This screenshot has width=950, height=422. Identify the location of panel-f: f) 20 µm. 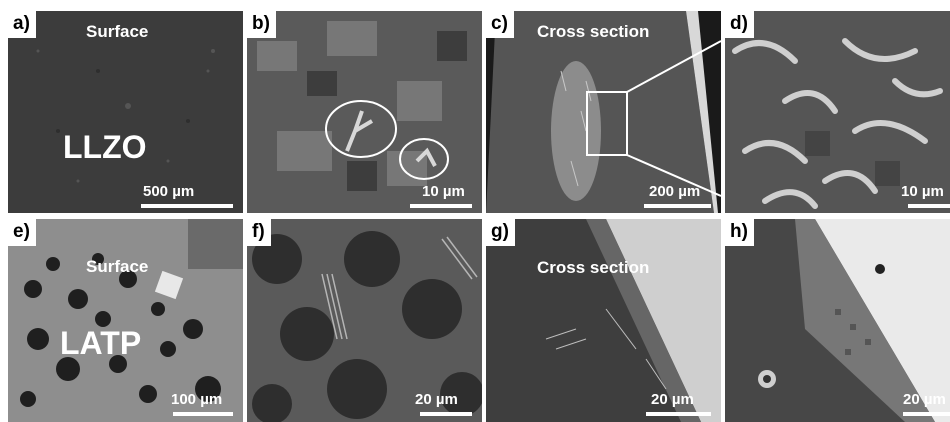
(364, 320).